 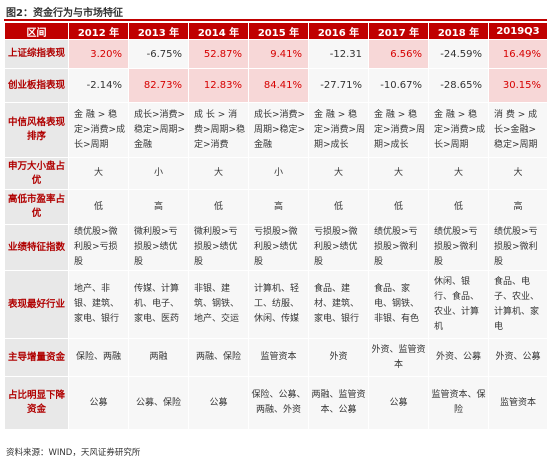 I want to click on header-cell: 2018 年, so click(x=458, y=31).